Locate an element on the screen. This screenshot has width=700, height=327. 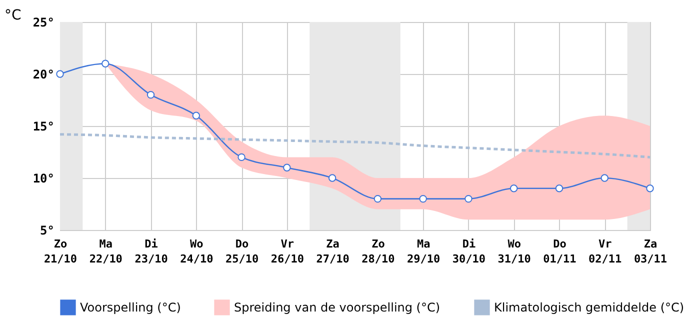
x-tick-label: Vr 26/10 is located at coordinates (287, 252).